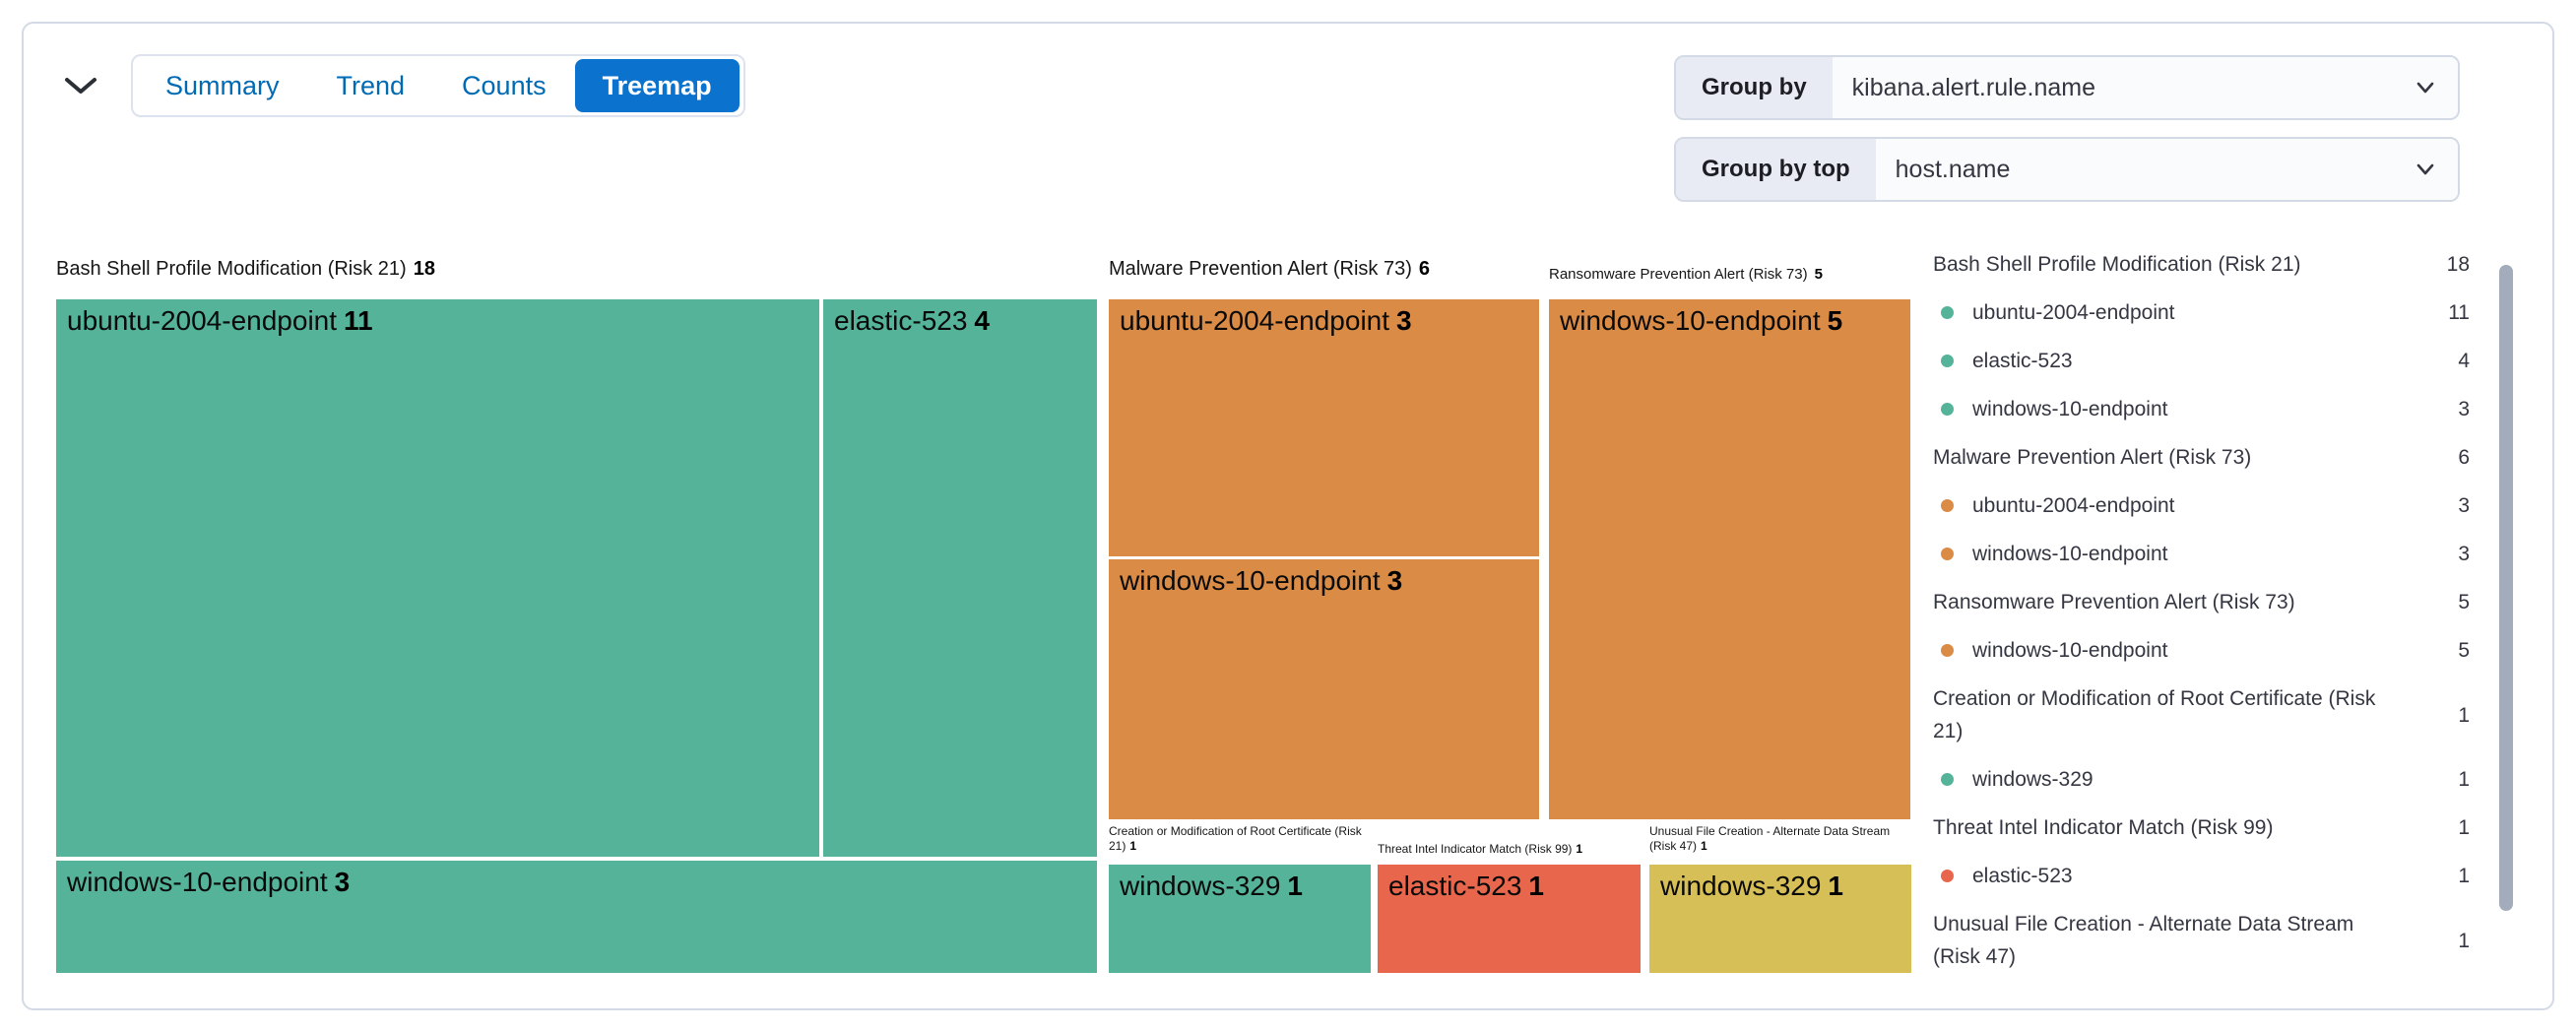  What do you see at coordinates (1729, 559) in the screenshot?
I see `treemap-tile: windows-10-endpoint 5` at bounding box center [1729, 559].